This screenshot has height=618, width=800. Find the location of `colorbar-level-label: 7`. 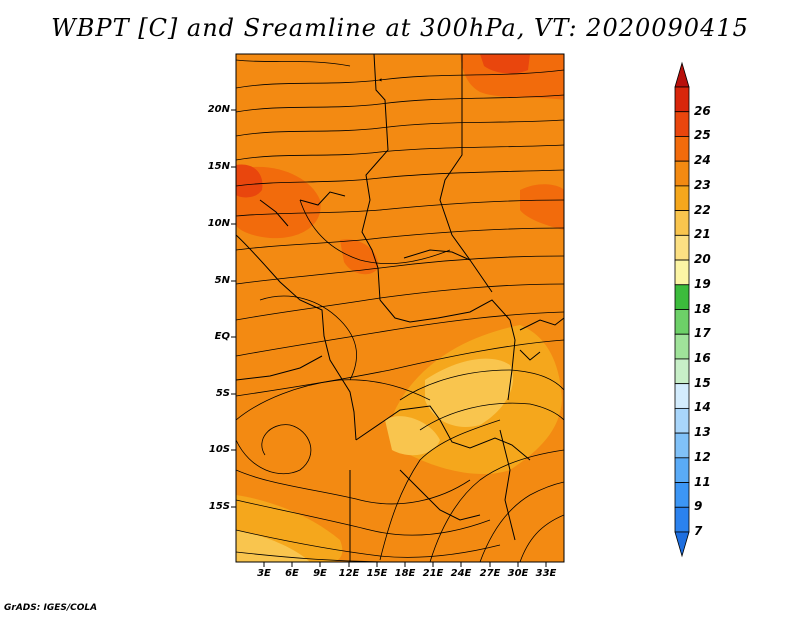

colorbar-level-label: 7 is located at coordinates (698, 531).